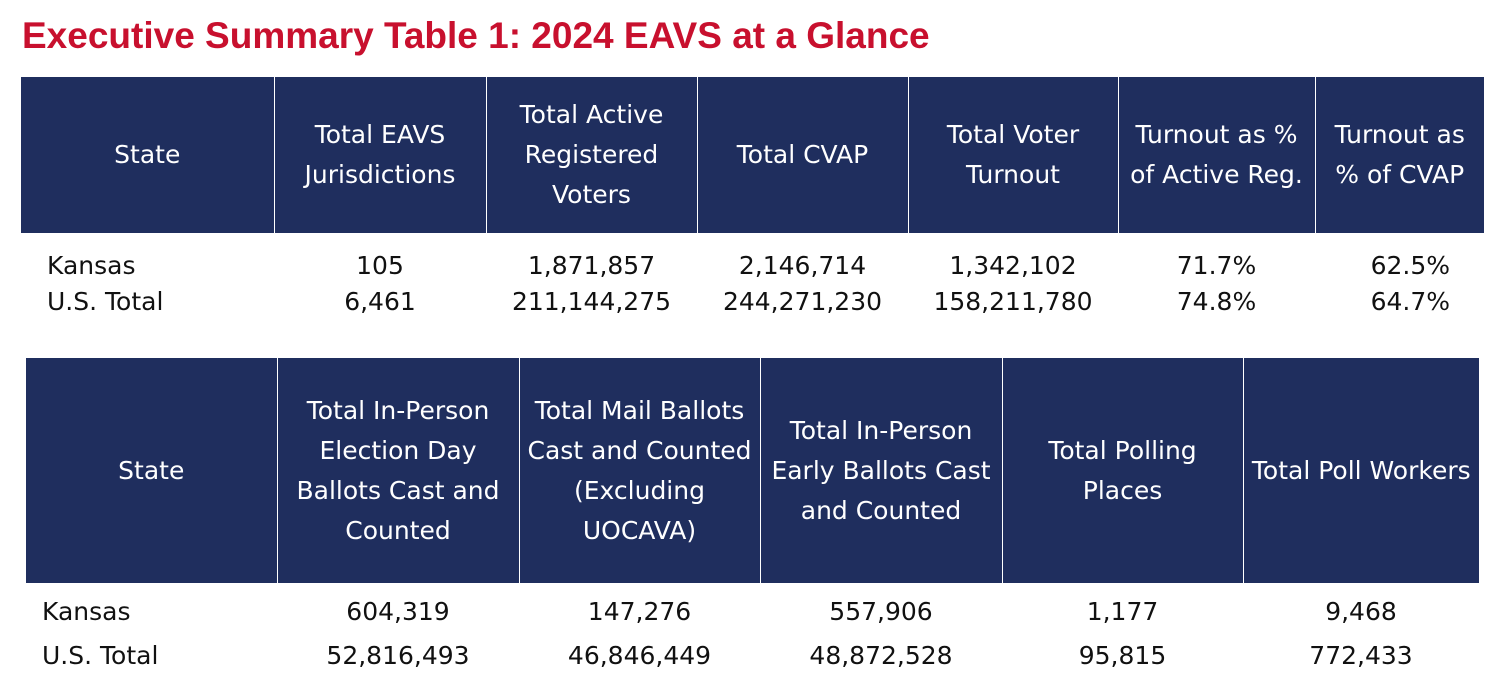 This screenshot has width=1497, height=688. Describe the element at coordinates (1410, 265) in the screenshot. I see `cell-turnout-cvap: 62.5%` at that location.